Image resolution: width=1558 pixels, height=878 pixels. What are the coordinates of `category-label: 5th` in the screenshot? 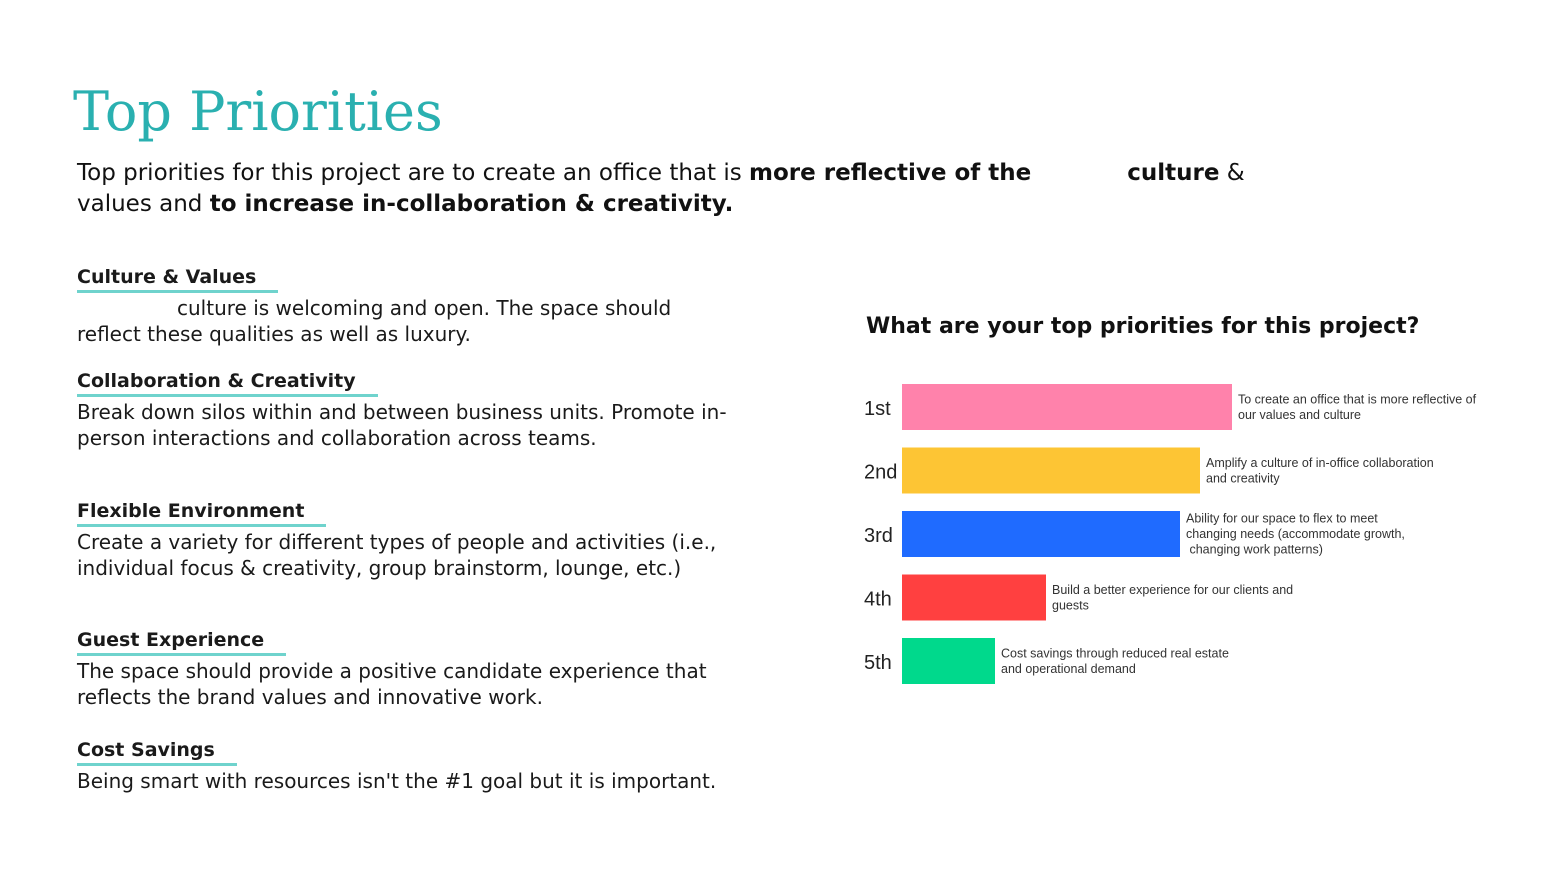 It's located at (878, 663).